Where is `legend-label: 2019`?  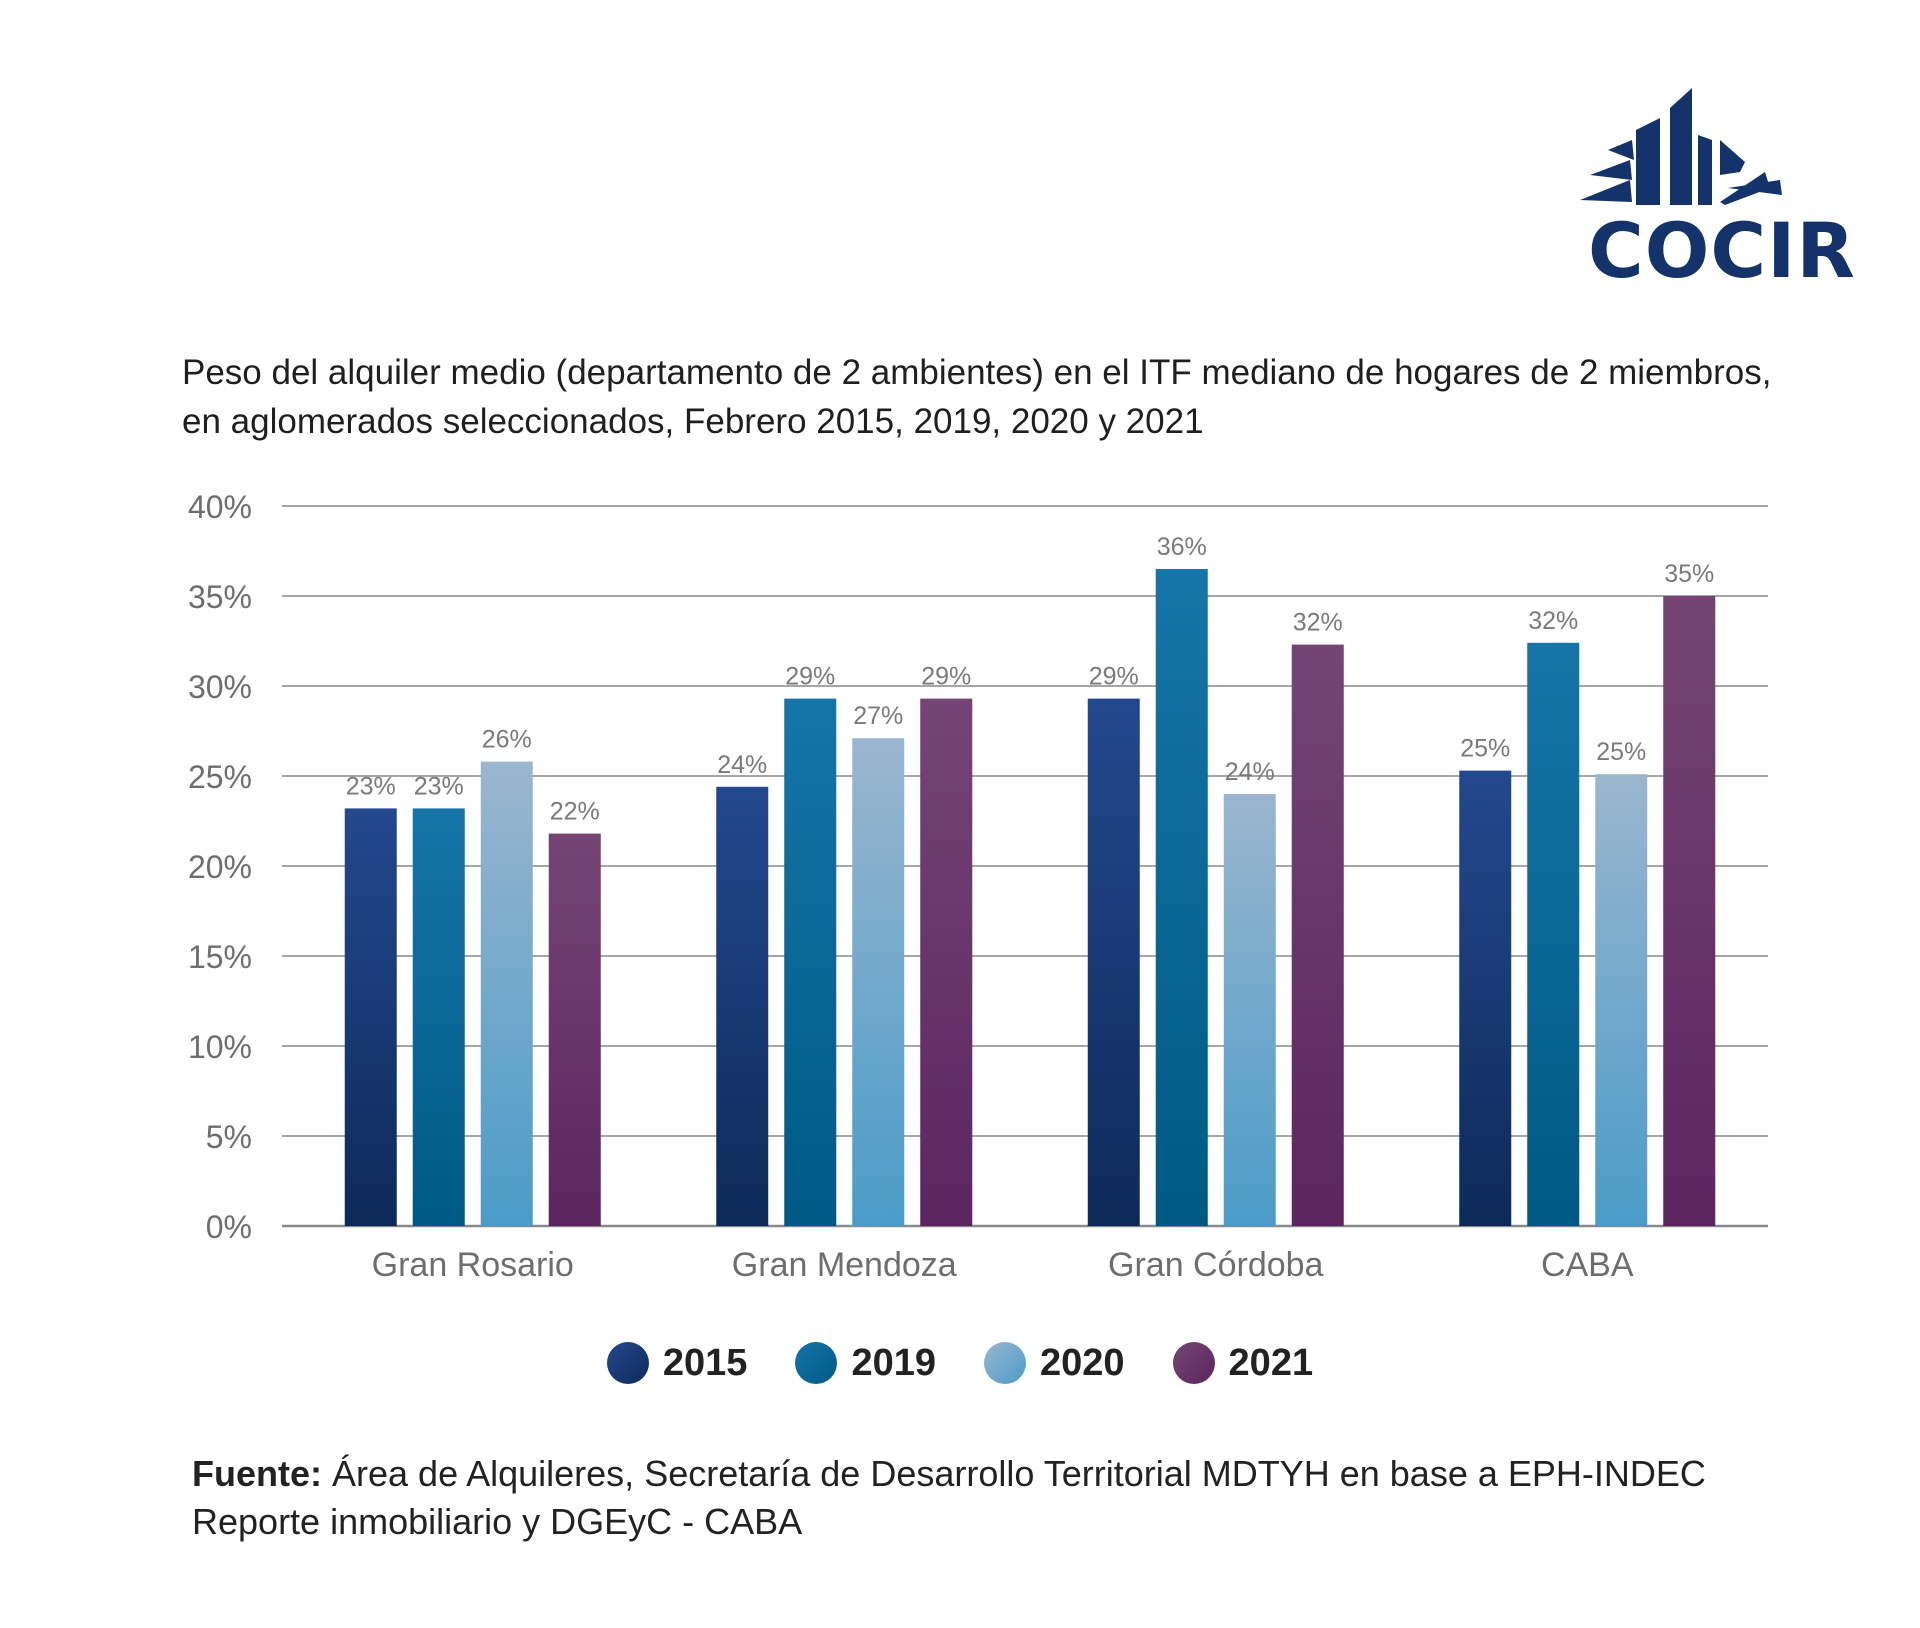 legend-label: 2019 is located at coordinates (893, 1362).